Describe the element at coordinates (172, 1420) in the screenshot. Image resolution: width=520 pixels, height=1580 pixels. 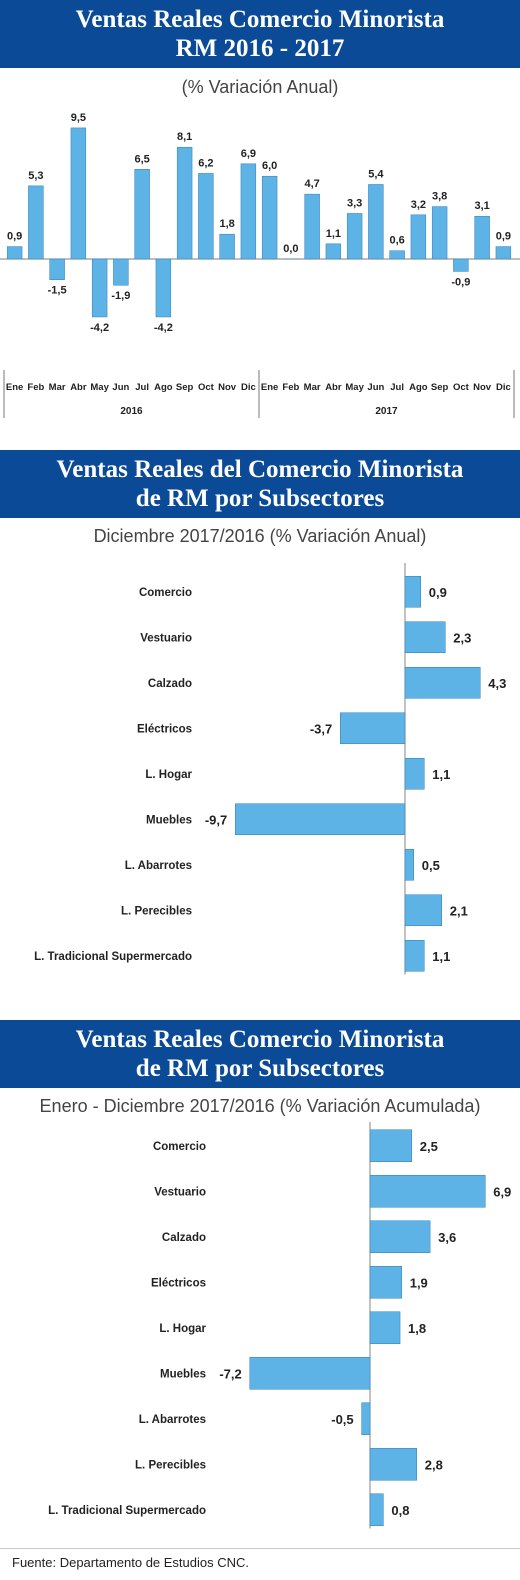
I see `cumulative-category-label: L. Abarrotes` at that location.